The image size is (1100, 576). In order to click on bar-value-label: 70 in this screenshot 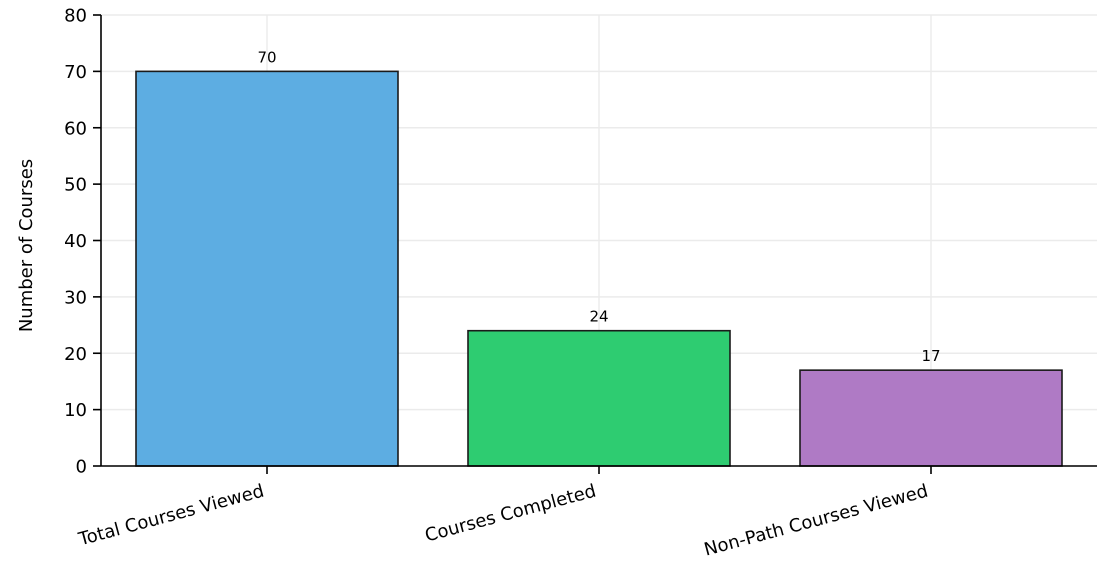, I will do `click(266, 57)`.